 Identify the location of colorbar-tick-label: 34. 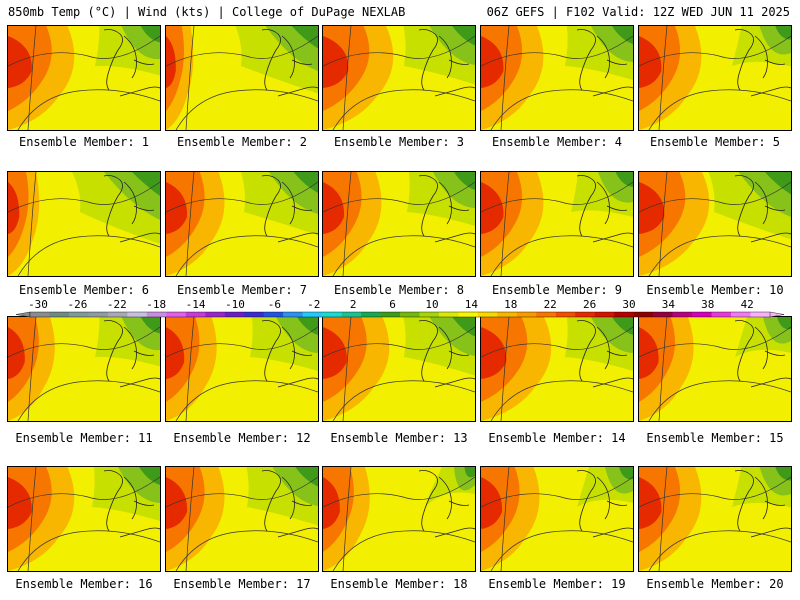
(669, 305).